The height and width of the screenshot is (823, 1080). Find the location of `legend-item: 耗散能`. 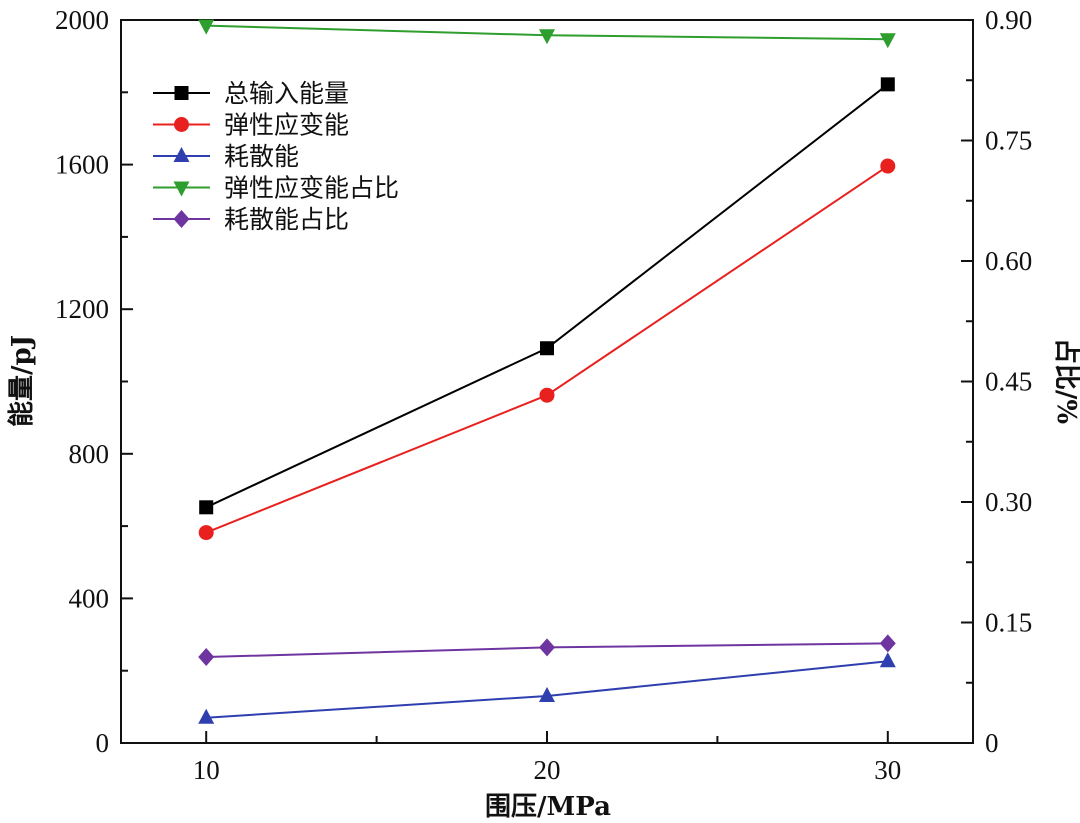

legend-item: 耗散能 is located at coordinates (226, 156).